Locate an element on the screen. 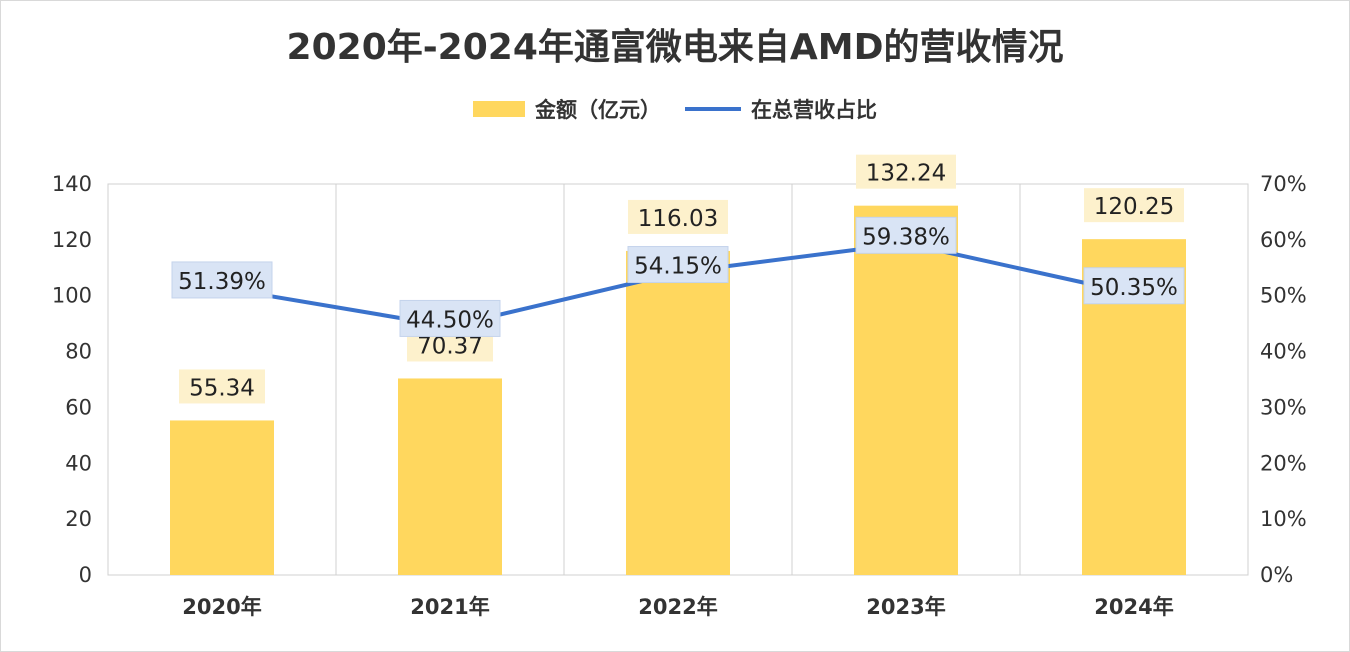 The image size is (1350, 652). bar-data-label: 55.34 is located at coordinates (222, 388).